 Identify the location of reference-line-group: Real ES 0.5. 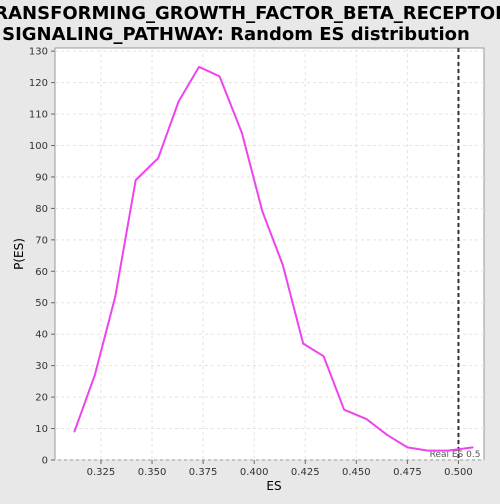
(455, 254).